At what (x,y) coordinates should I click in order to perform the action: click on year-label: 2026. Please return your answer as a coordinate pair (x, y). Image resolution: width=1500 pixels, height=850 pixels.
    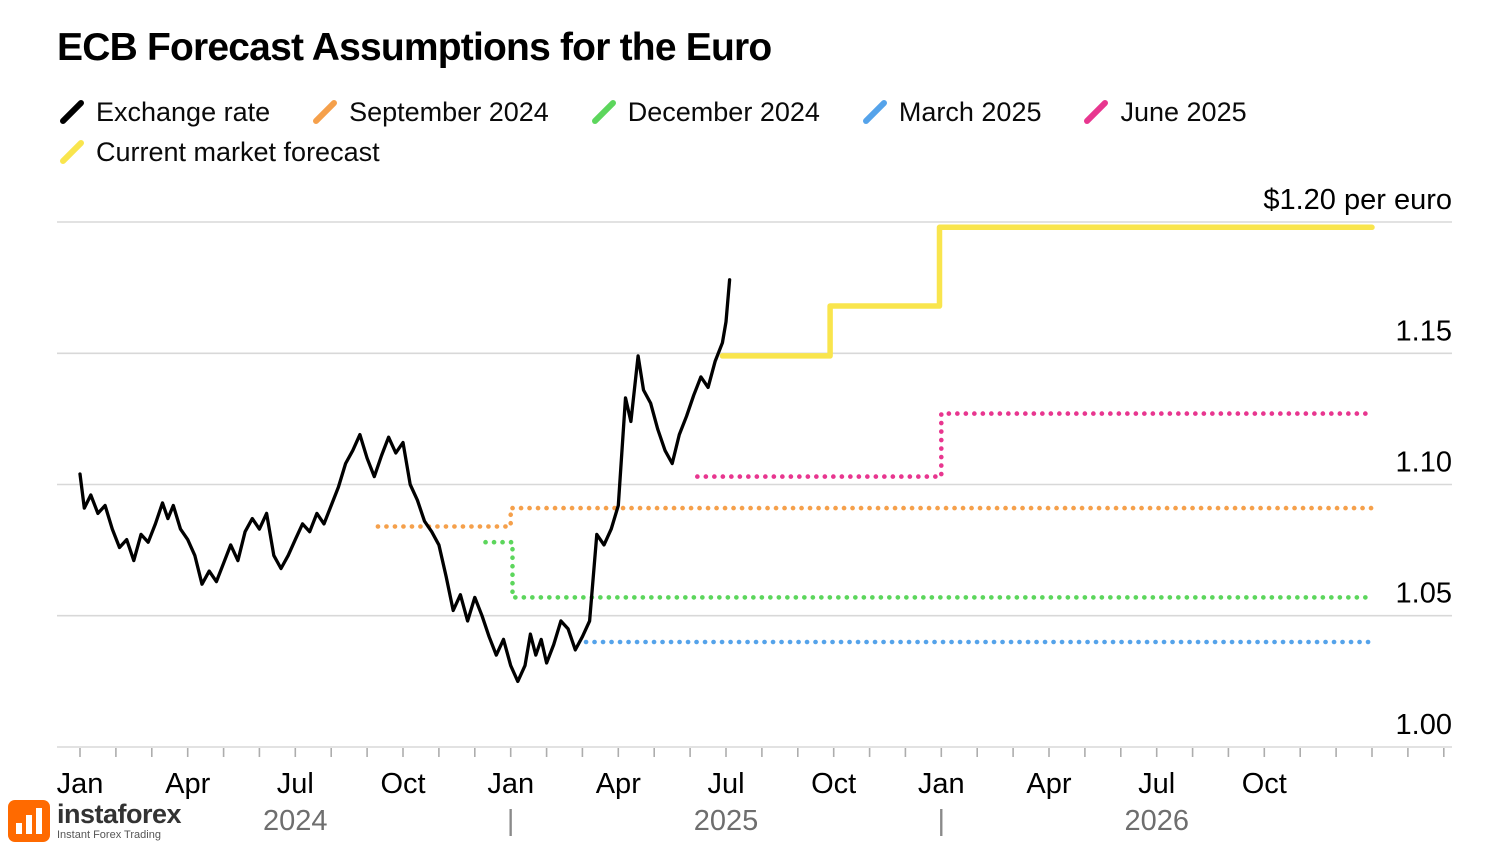
    Looking at the image, I should click on (1156, 821).